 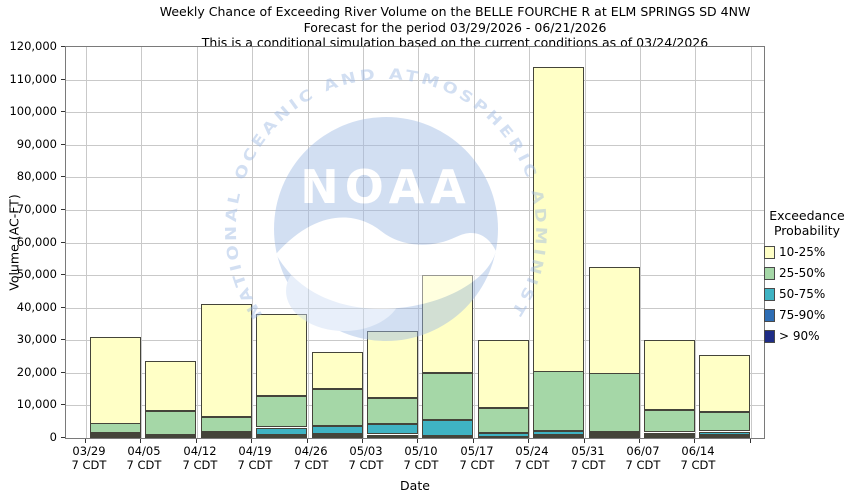 What do you see at coordinates (802, 315) in the screenshot?
I see `legend-label: 75-90%` at bounding box center [802, 315].